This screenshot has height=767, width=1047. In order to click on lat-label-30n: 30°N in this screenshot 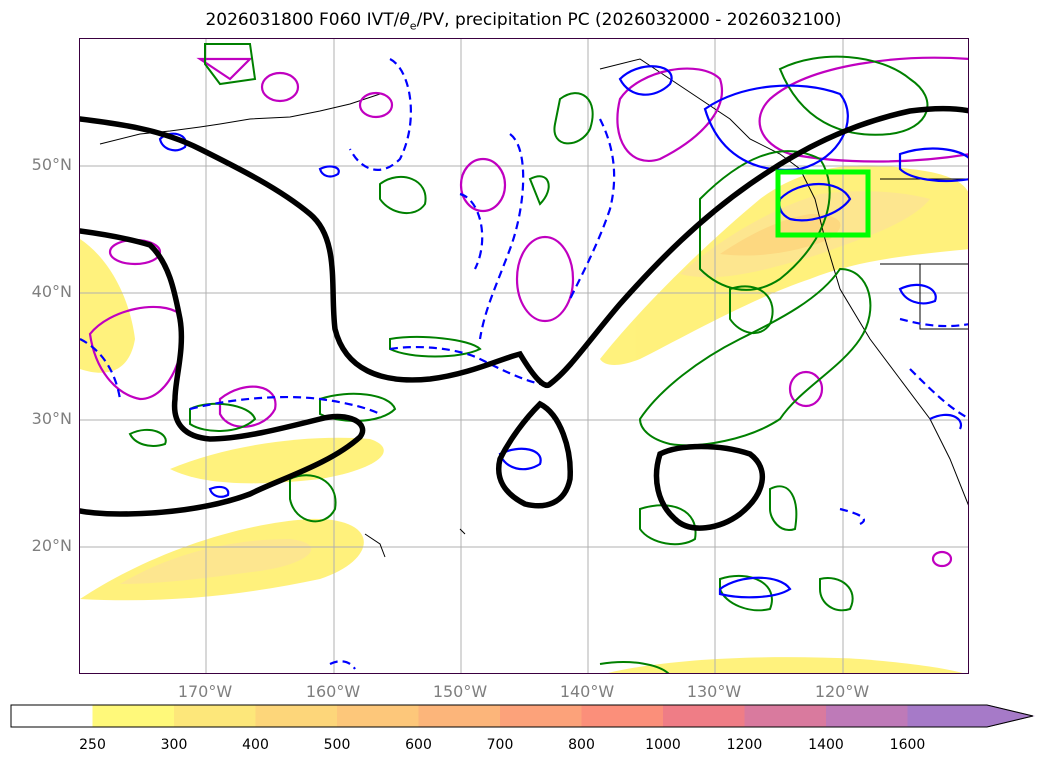, I will do `click(51, 418)`.